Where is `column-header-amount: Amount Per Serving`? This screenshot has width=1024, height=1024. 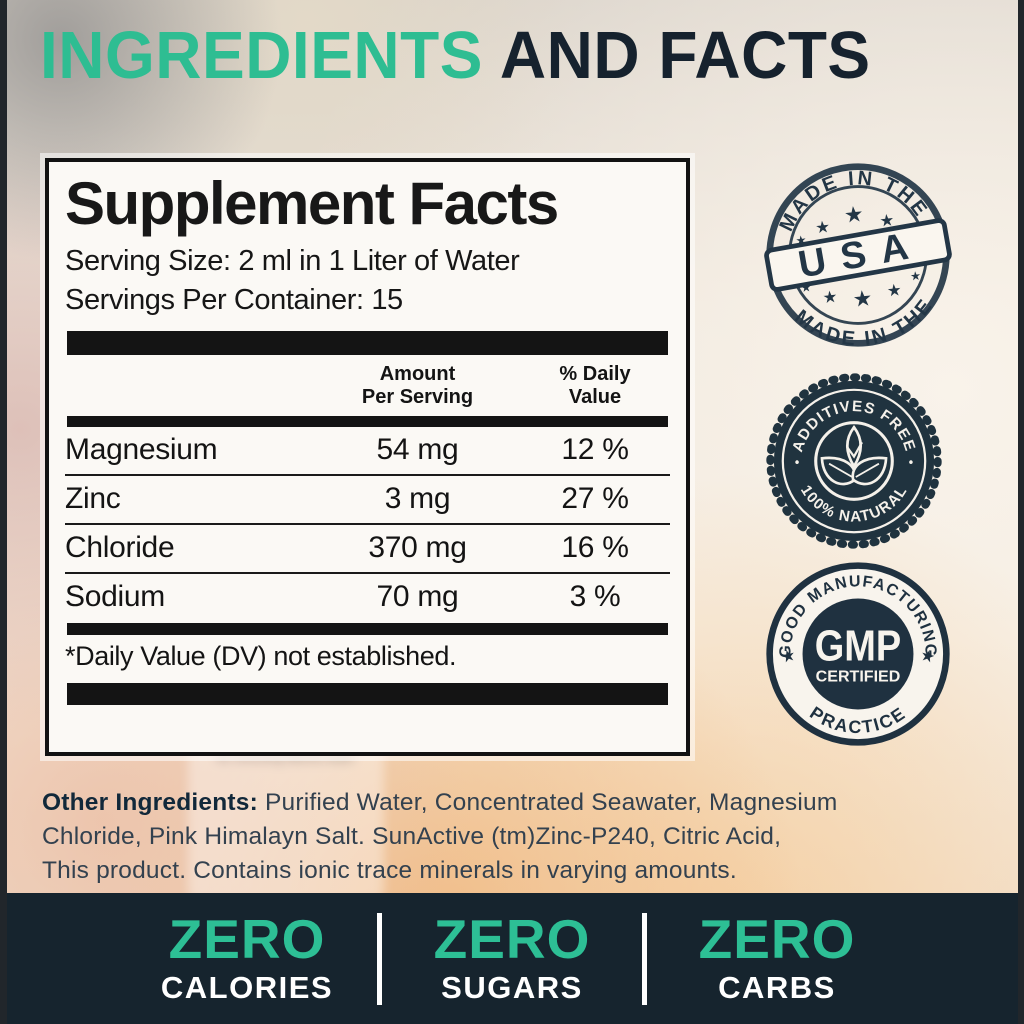 column-header-amount: Amount Per Serving is located at coordinates (417, 386).